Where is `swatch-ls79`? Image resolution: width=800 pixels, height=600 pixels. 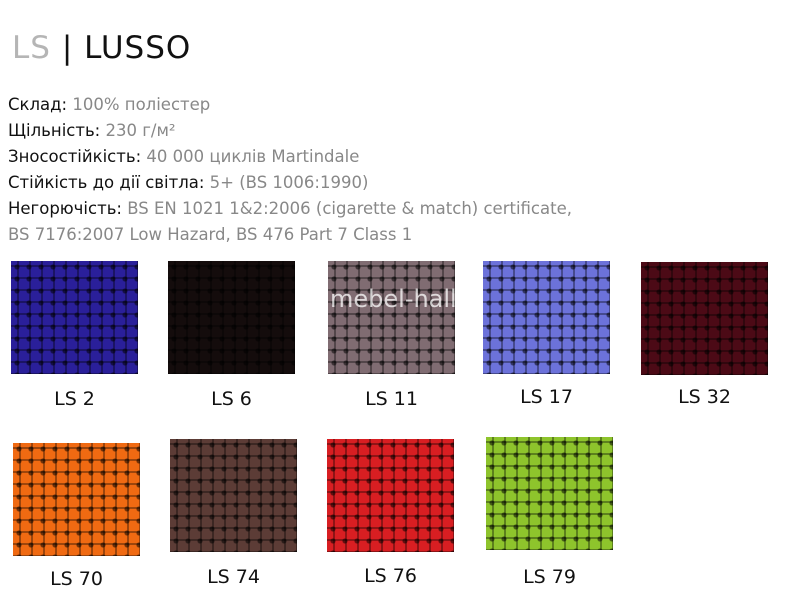 swatch-ls79 is located at coordinates (549, 493).